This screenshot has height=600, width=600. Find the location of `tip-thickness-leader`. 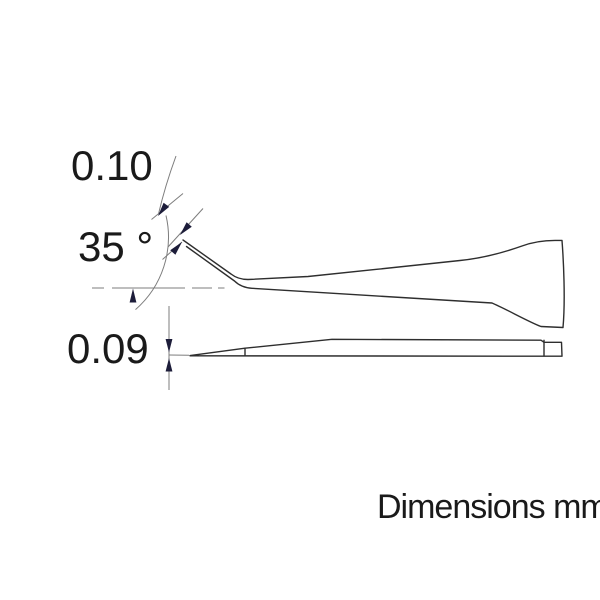

tip-thickness-leader is located at coordinates (167, 185).